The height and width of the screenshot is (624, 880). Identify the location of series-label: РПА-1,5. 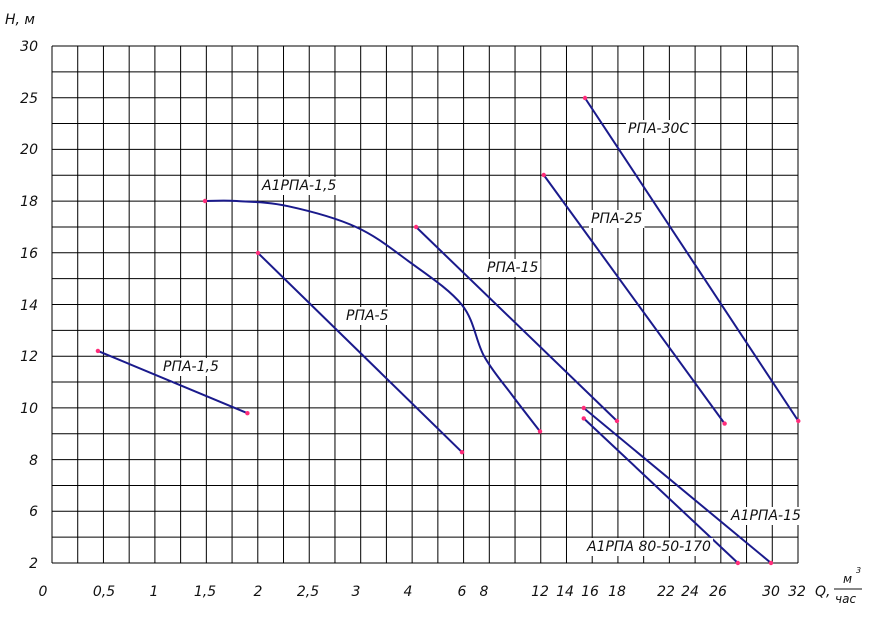
(191, 367).